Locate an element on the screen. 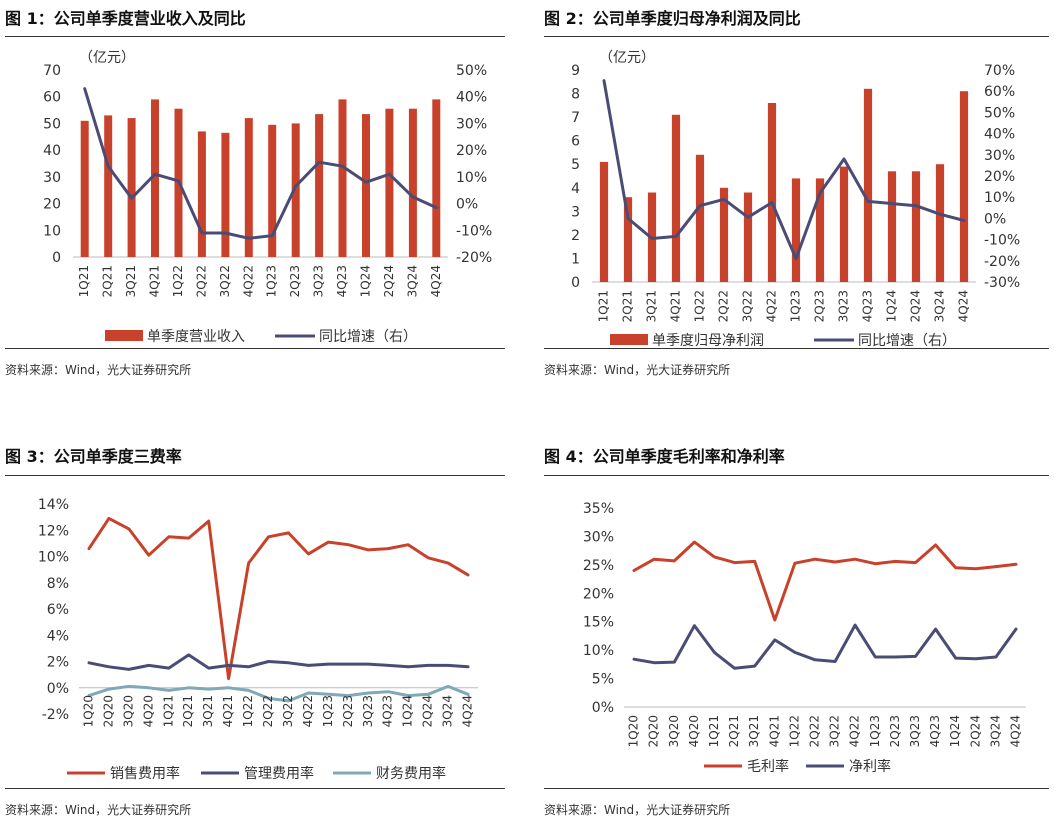 This screenshot has width=1054, height=820. legend-label: 销售费用率 is located at coordinates (145, 773).